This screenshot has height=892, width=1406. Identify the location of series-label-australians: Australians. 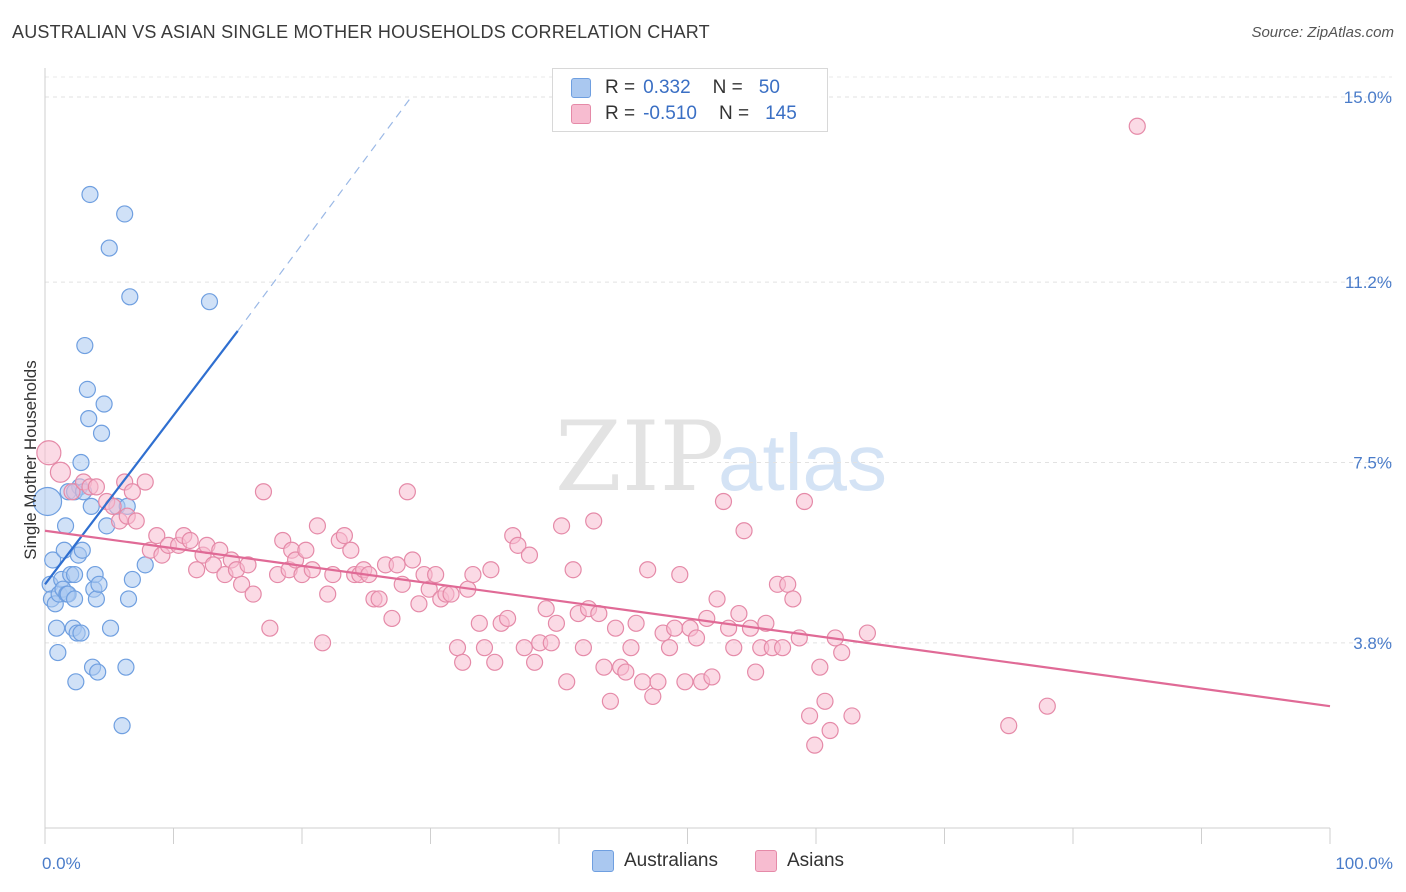
(671, 860).